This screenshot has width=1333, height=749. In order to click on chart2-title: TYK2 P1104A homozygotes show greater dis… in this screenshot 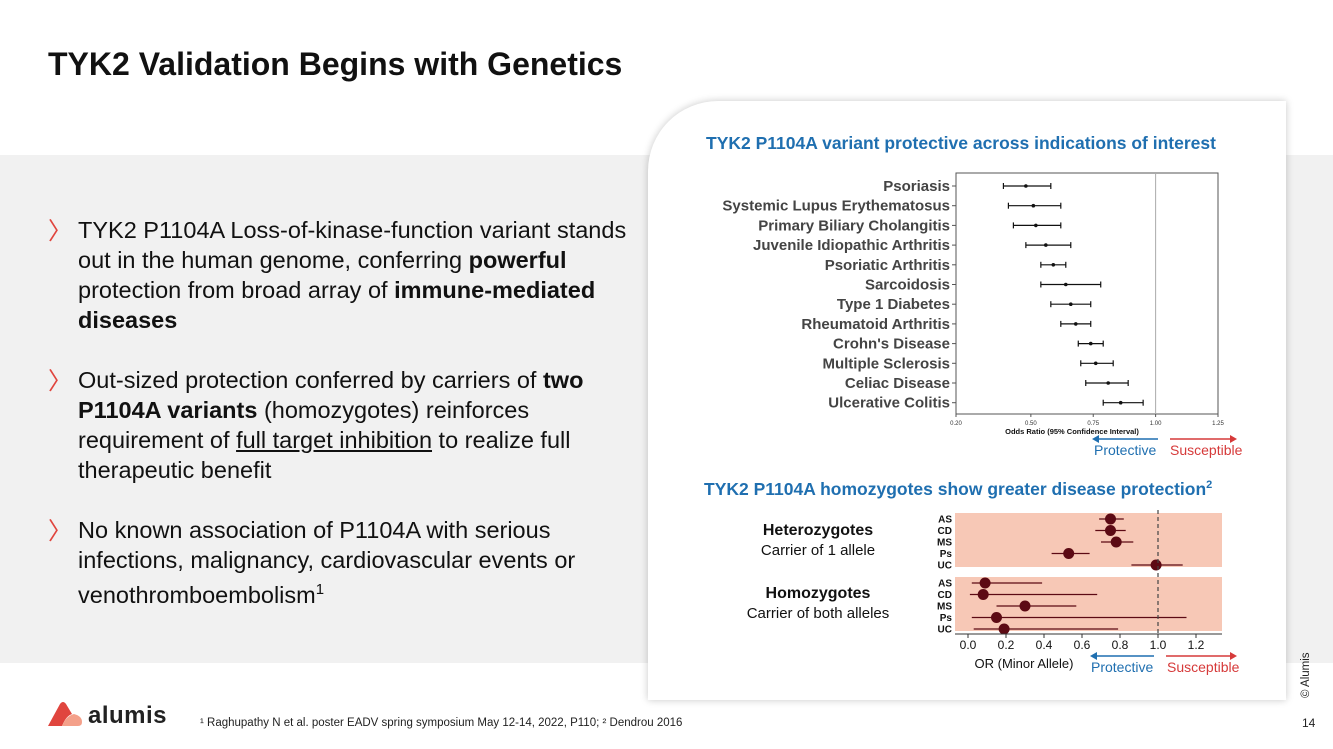, I will do `click(958, 489)`.